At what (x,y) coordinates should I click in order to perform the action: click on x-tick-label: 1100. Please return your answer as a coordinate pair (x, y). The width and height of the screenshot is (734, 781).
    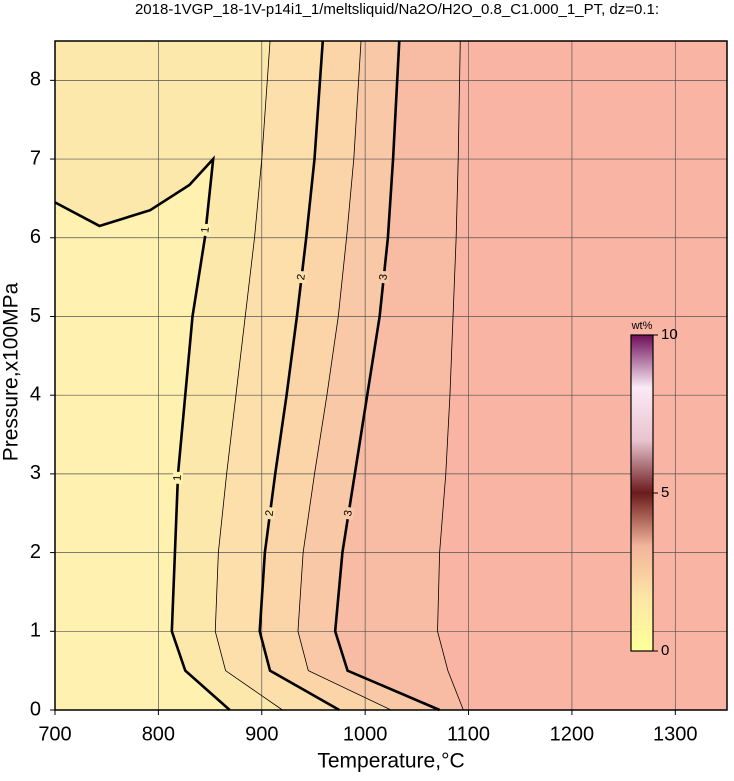
    Looking at the image, I should click on (468, 734).